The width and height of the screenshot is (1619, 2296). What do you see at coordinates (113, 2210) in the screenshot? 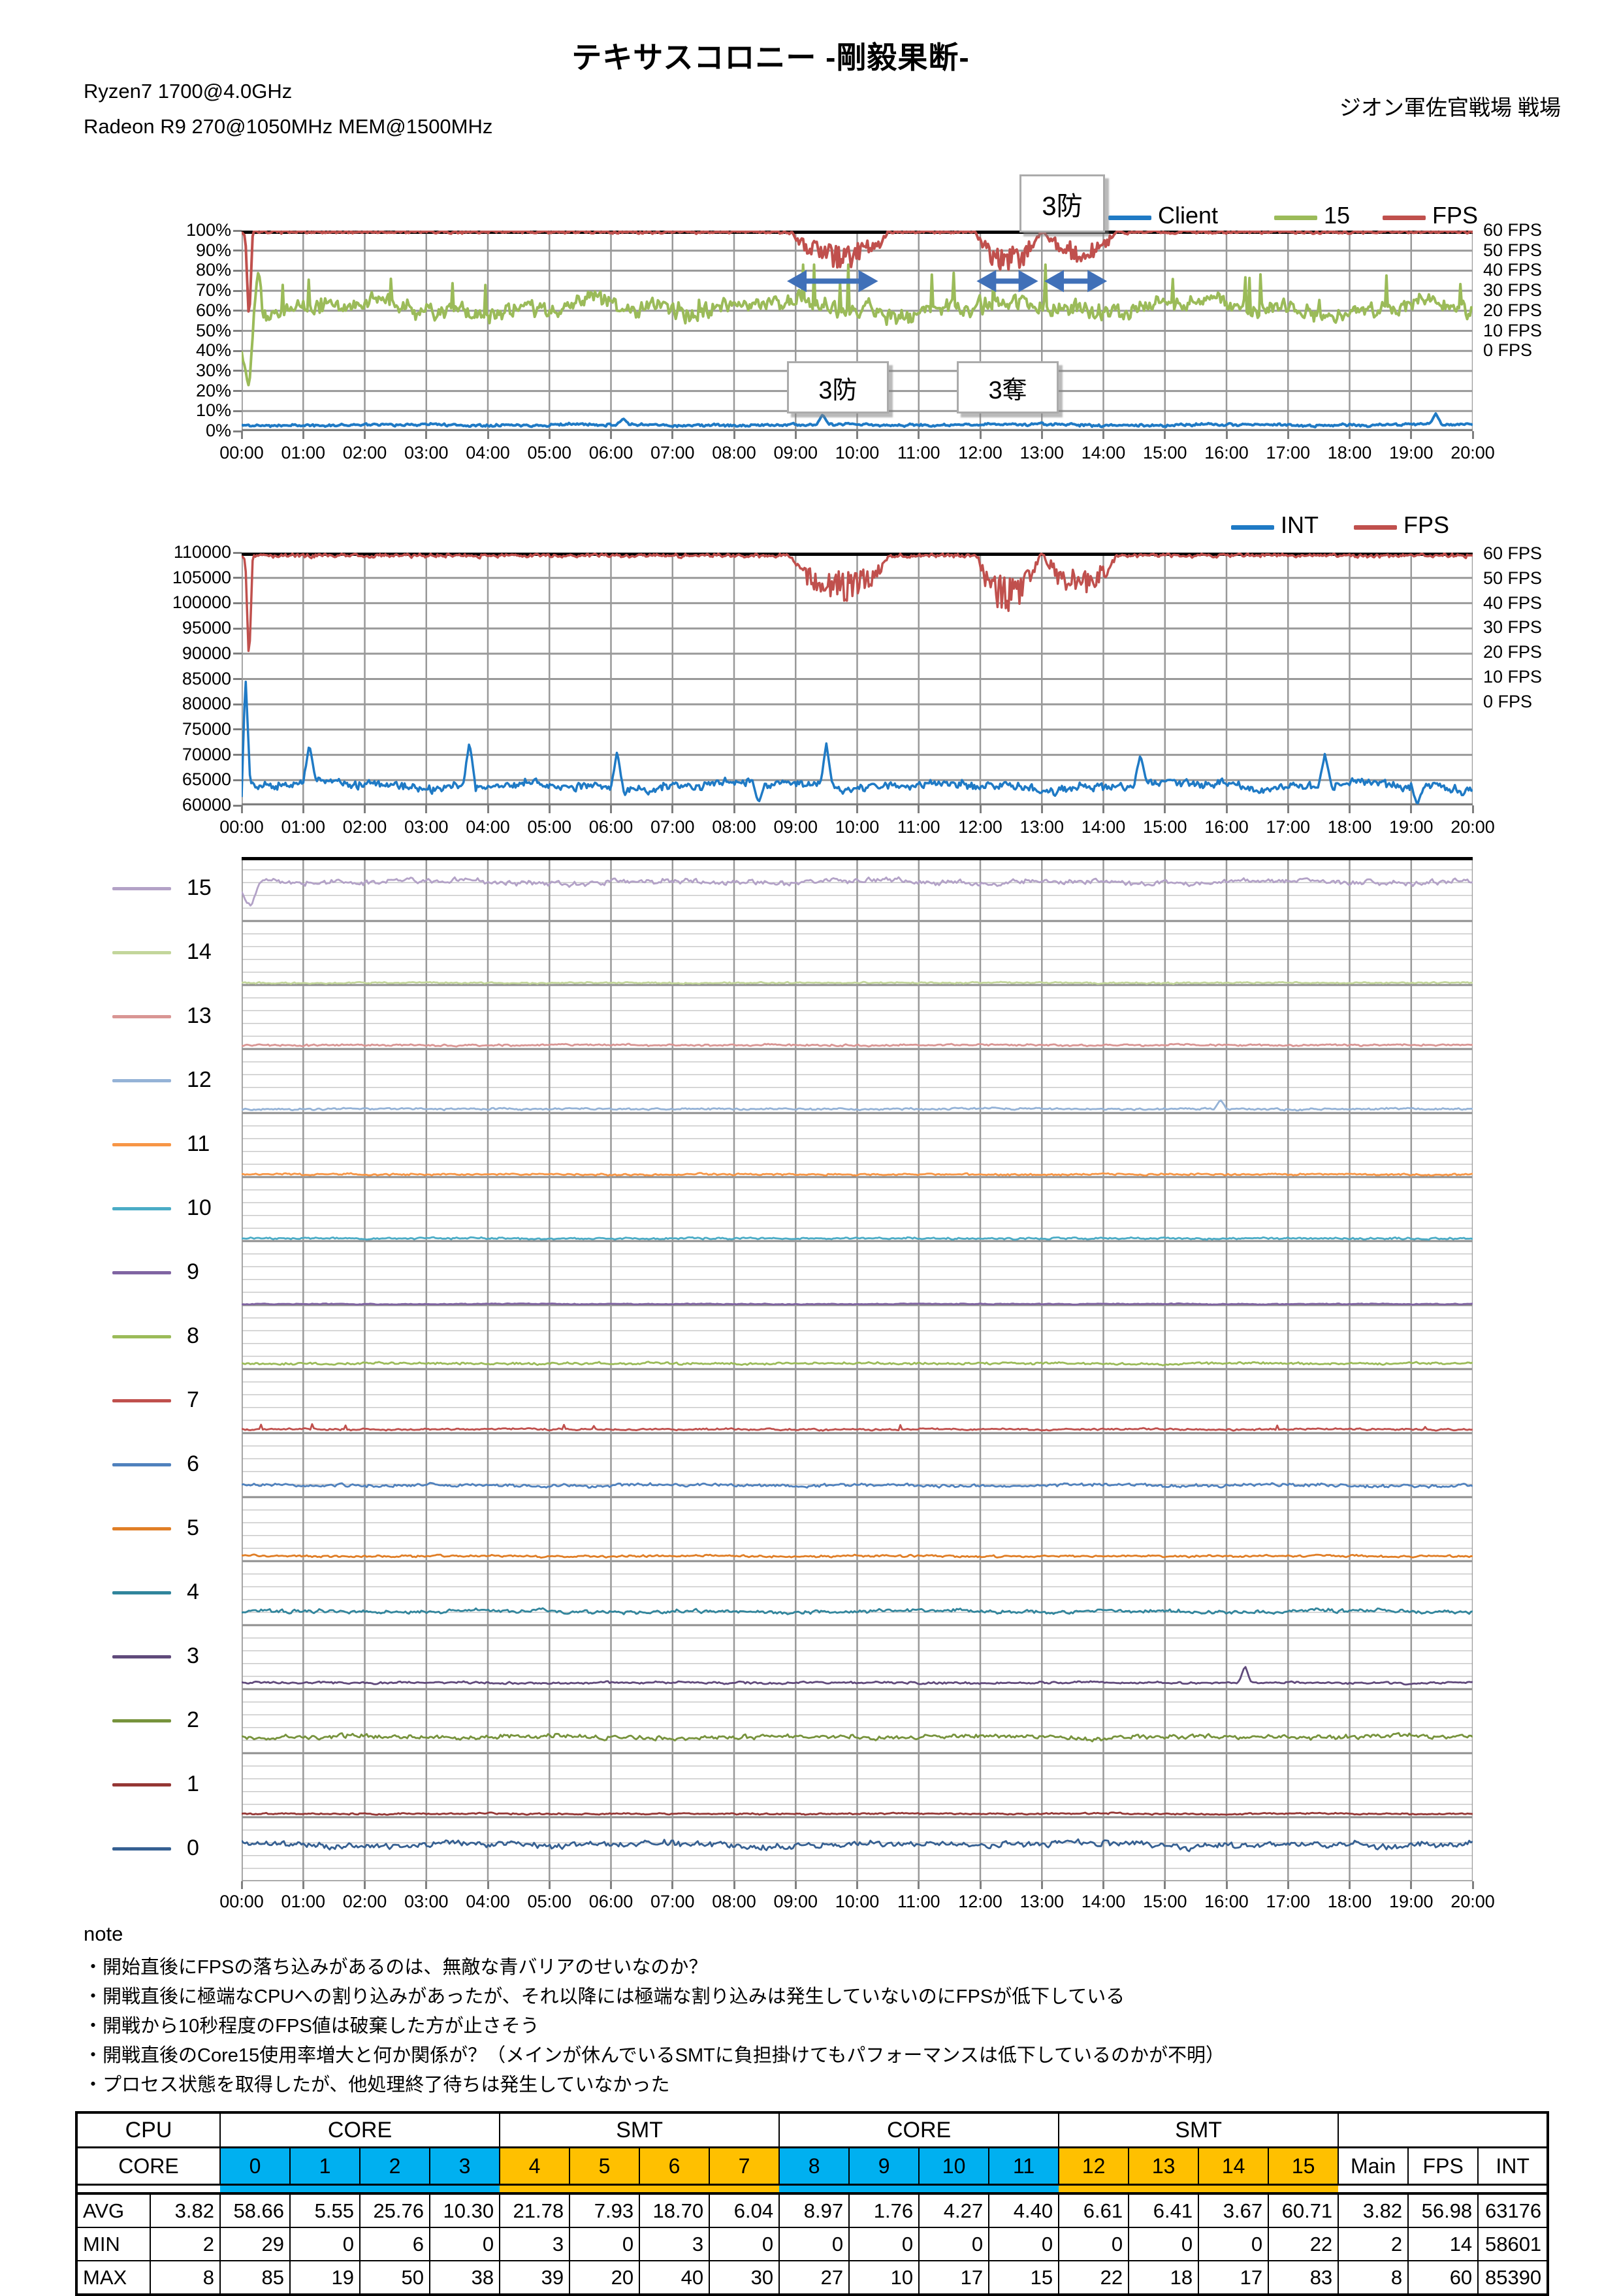
I see `row-label: AVG` at bounding box center [113, 2210].